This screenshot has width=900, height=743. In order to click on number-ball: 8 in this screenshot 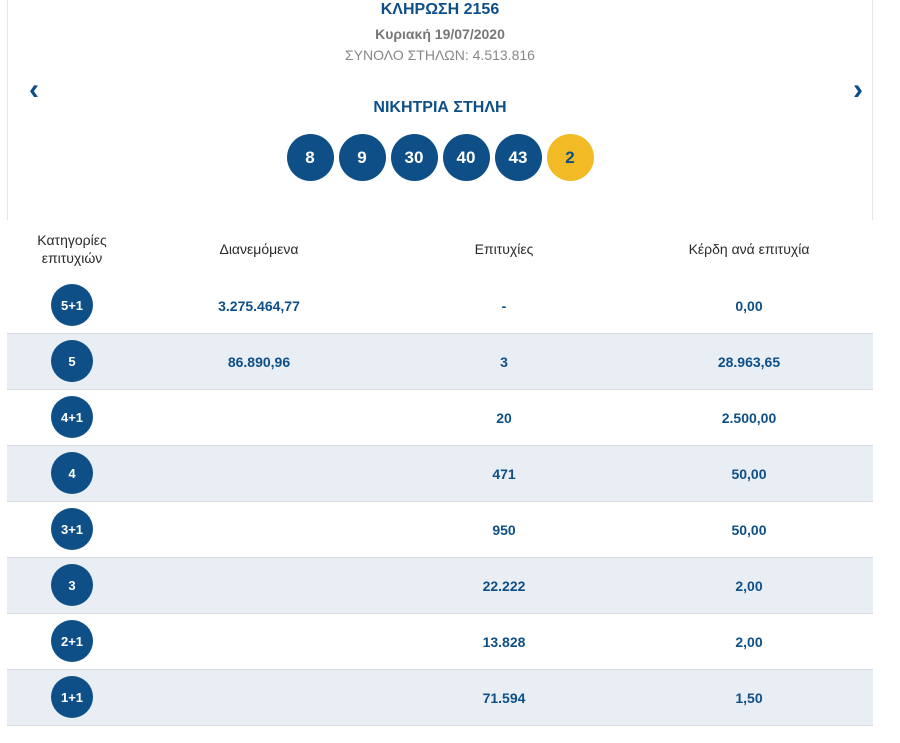, I will do `click(310, 157)`.